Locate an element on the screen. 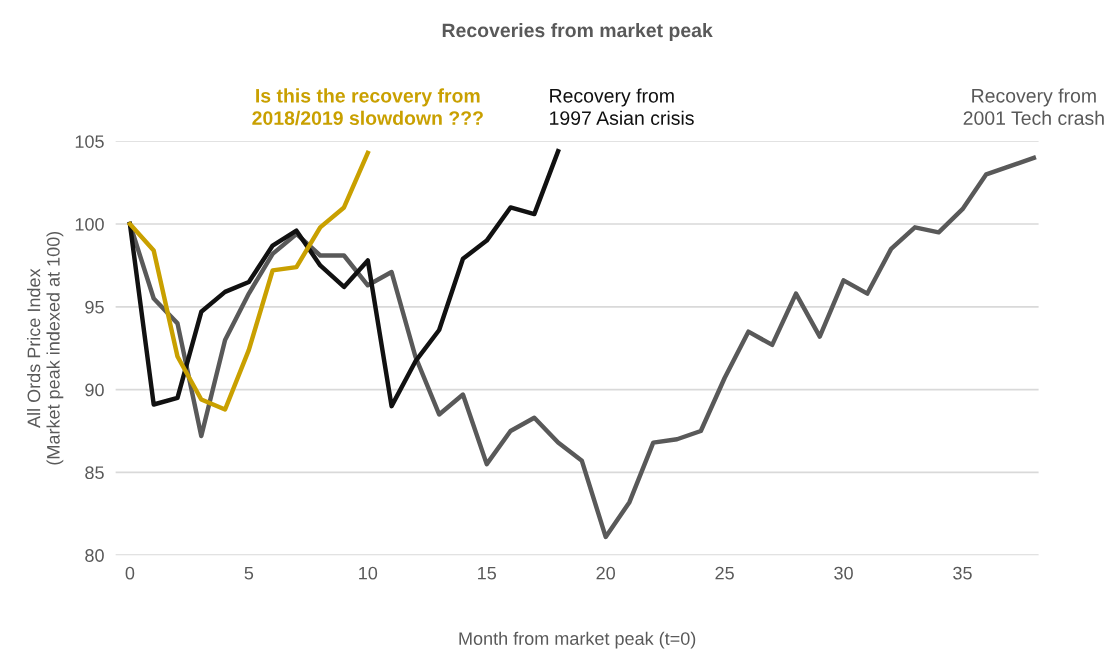  x-tick-label: 25 is located at coordinates (724, 573).